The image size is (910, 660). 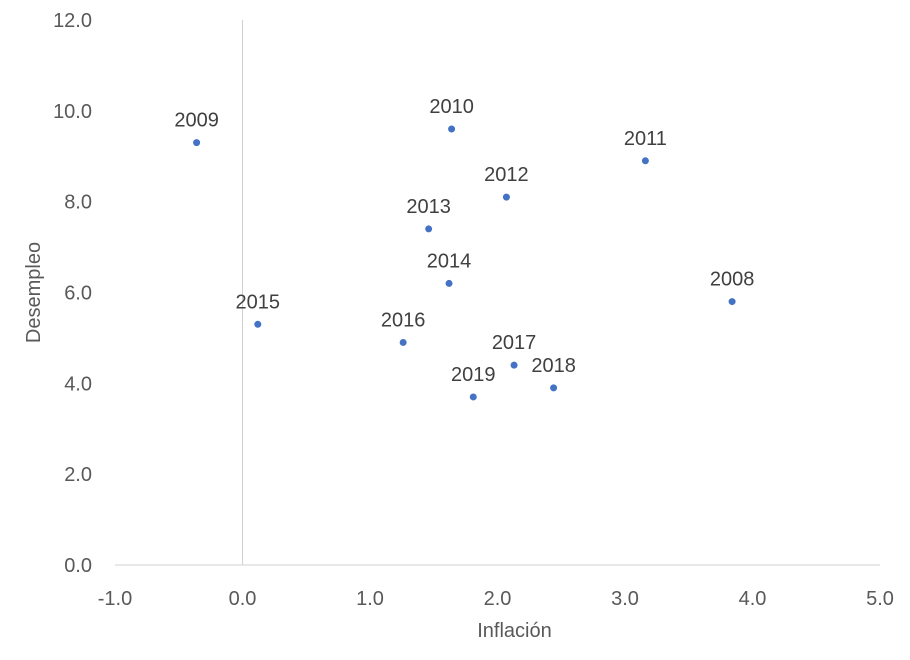 What do you see at coordinates (645, 139) in the screenshot?
I see `data-label-2011: 2011` at bounding box center [645, 139].